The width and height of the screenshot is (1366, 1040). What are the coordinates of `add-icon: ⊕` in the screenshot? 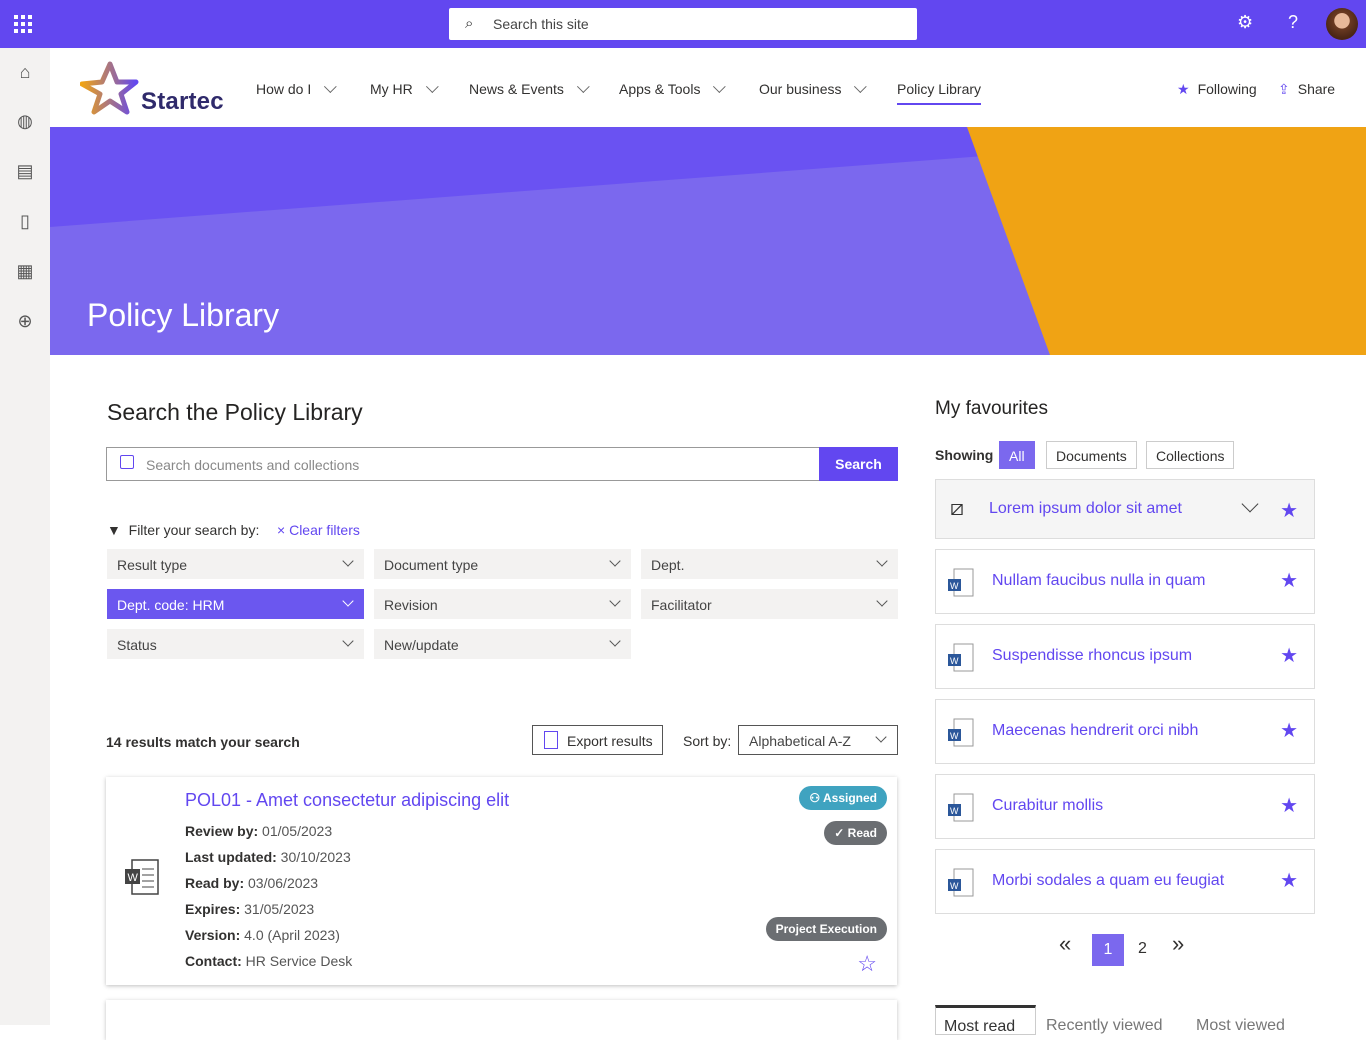 It's located at (25, 321).